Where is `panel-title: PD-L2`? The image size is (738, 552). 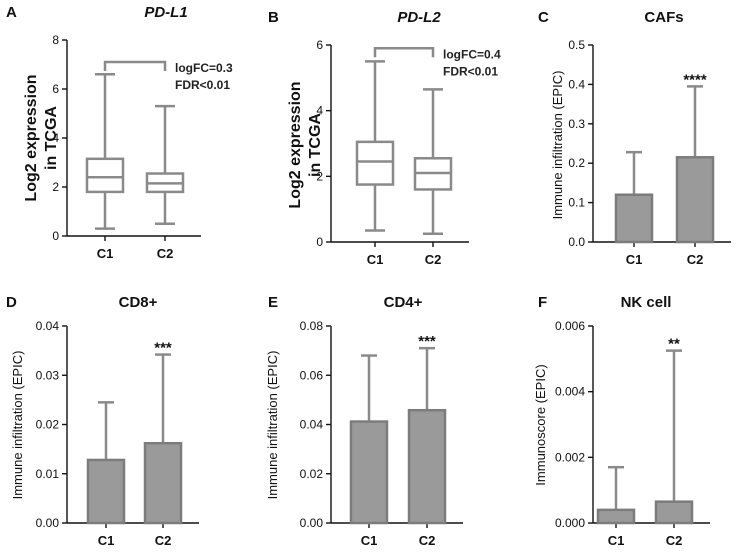 panel-title: PD-L2 is located at coordinates (419, 17).